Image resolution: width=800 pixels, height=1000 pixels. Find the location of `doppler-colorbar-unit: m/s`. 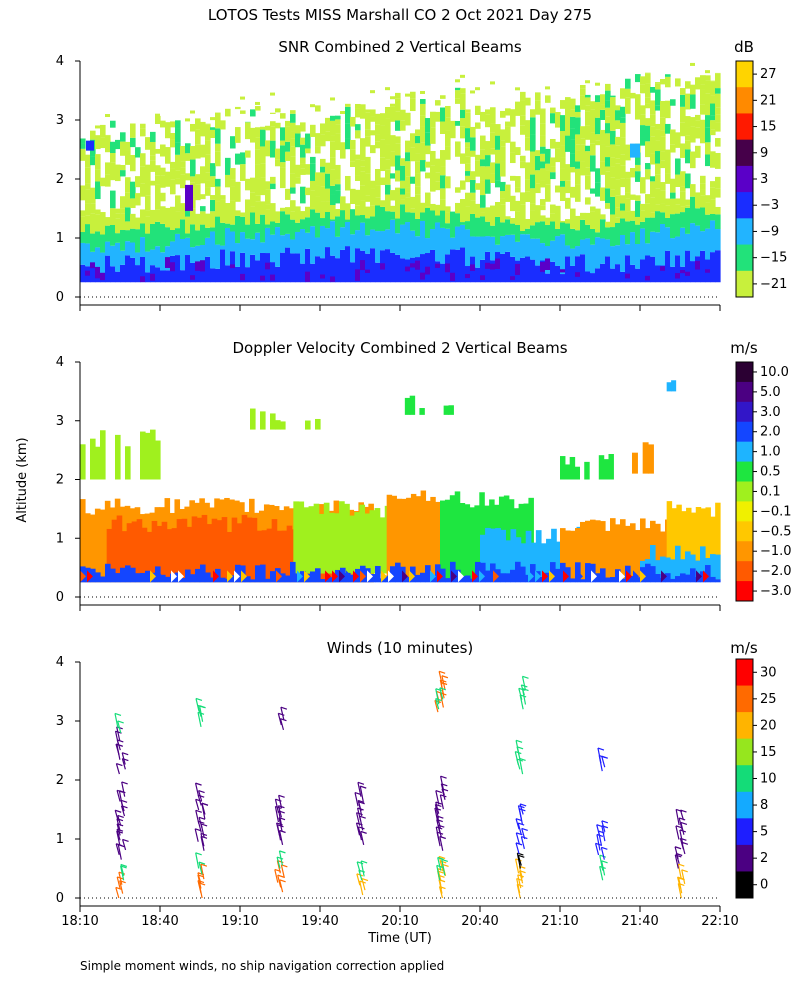

doppler-colorbar-unit: m/s is located at coordinates (744, 348).